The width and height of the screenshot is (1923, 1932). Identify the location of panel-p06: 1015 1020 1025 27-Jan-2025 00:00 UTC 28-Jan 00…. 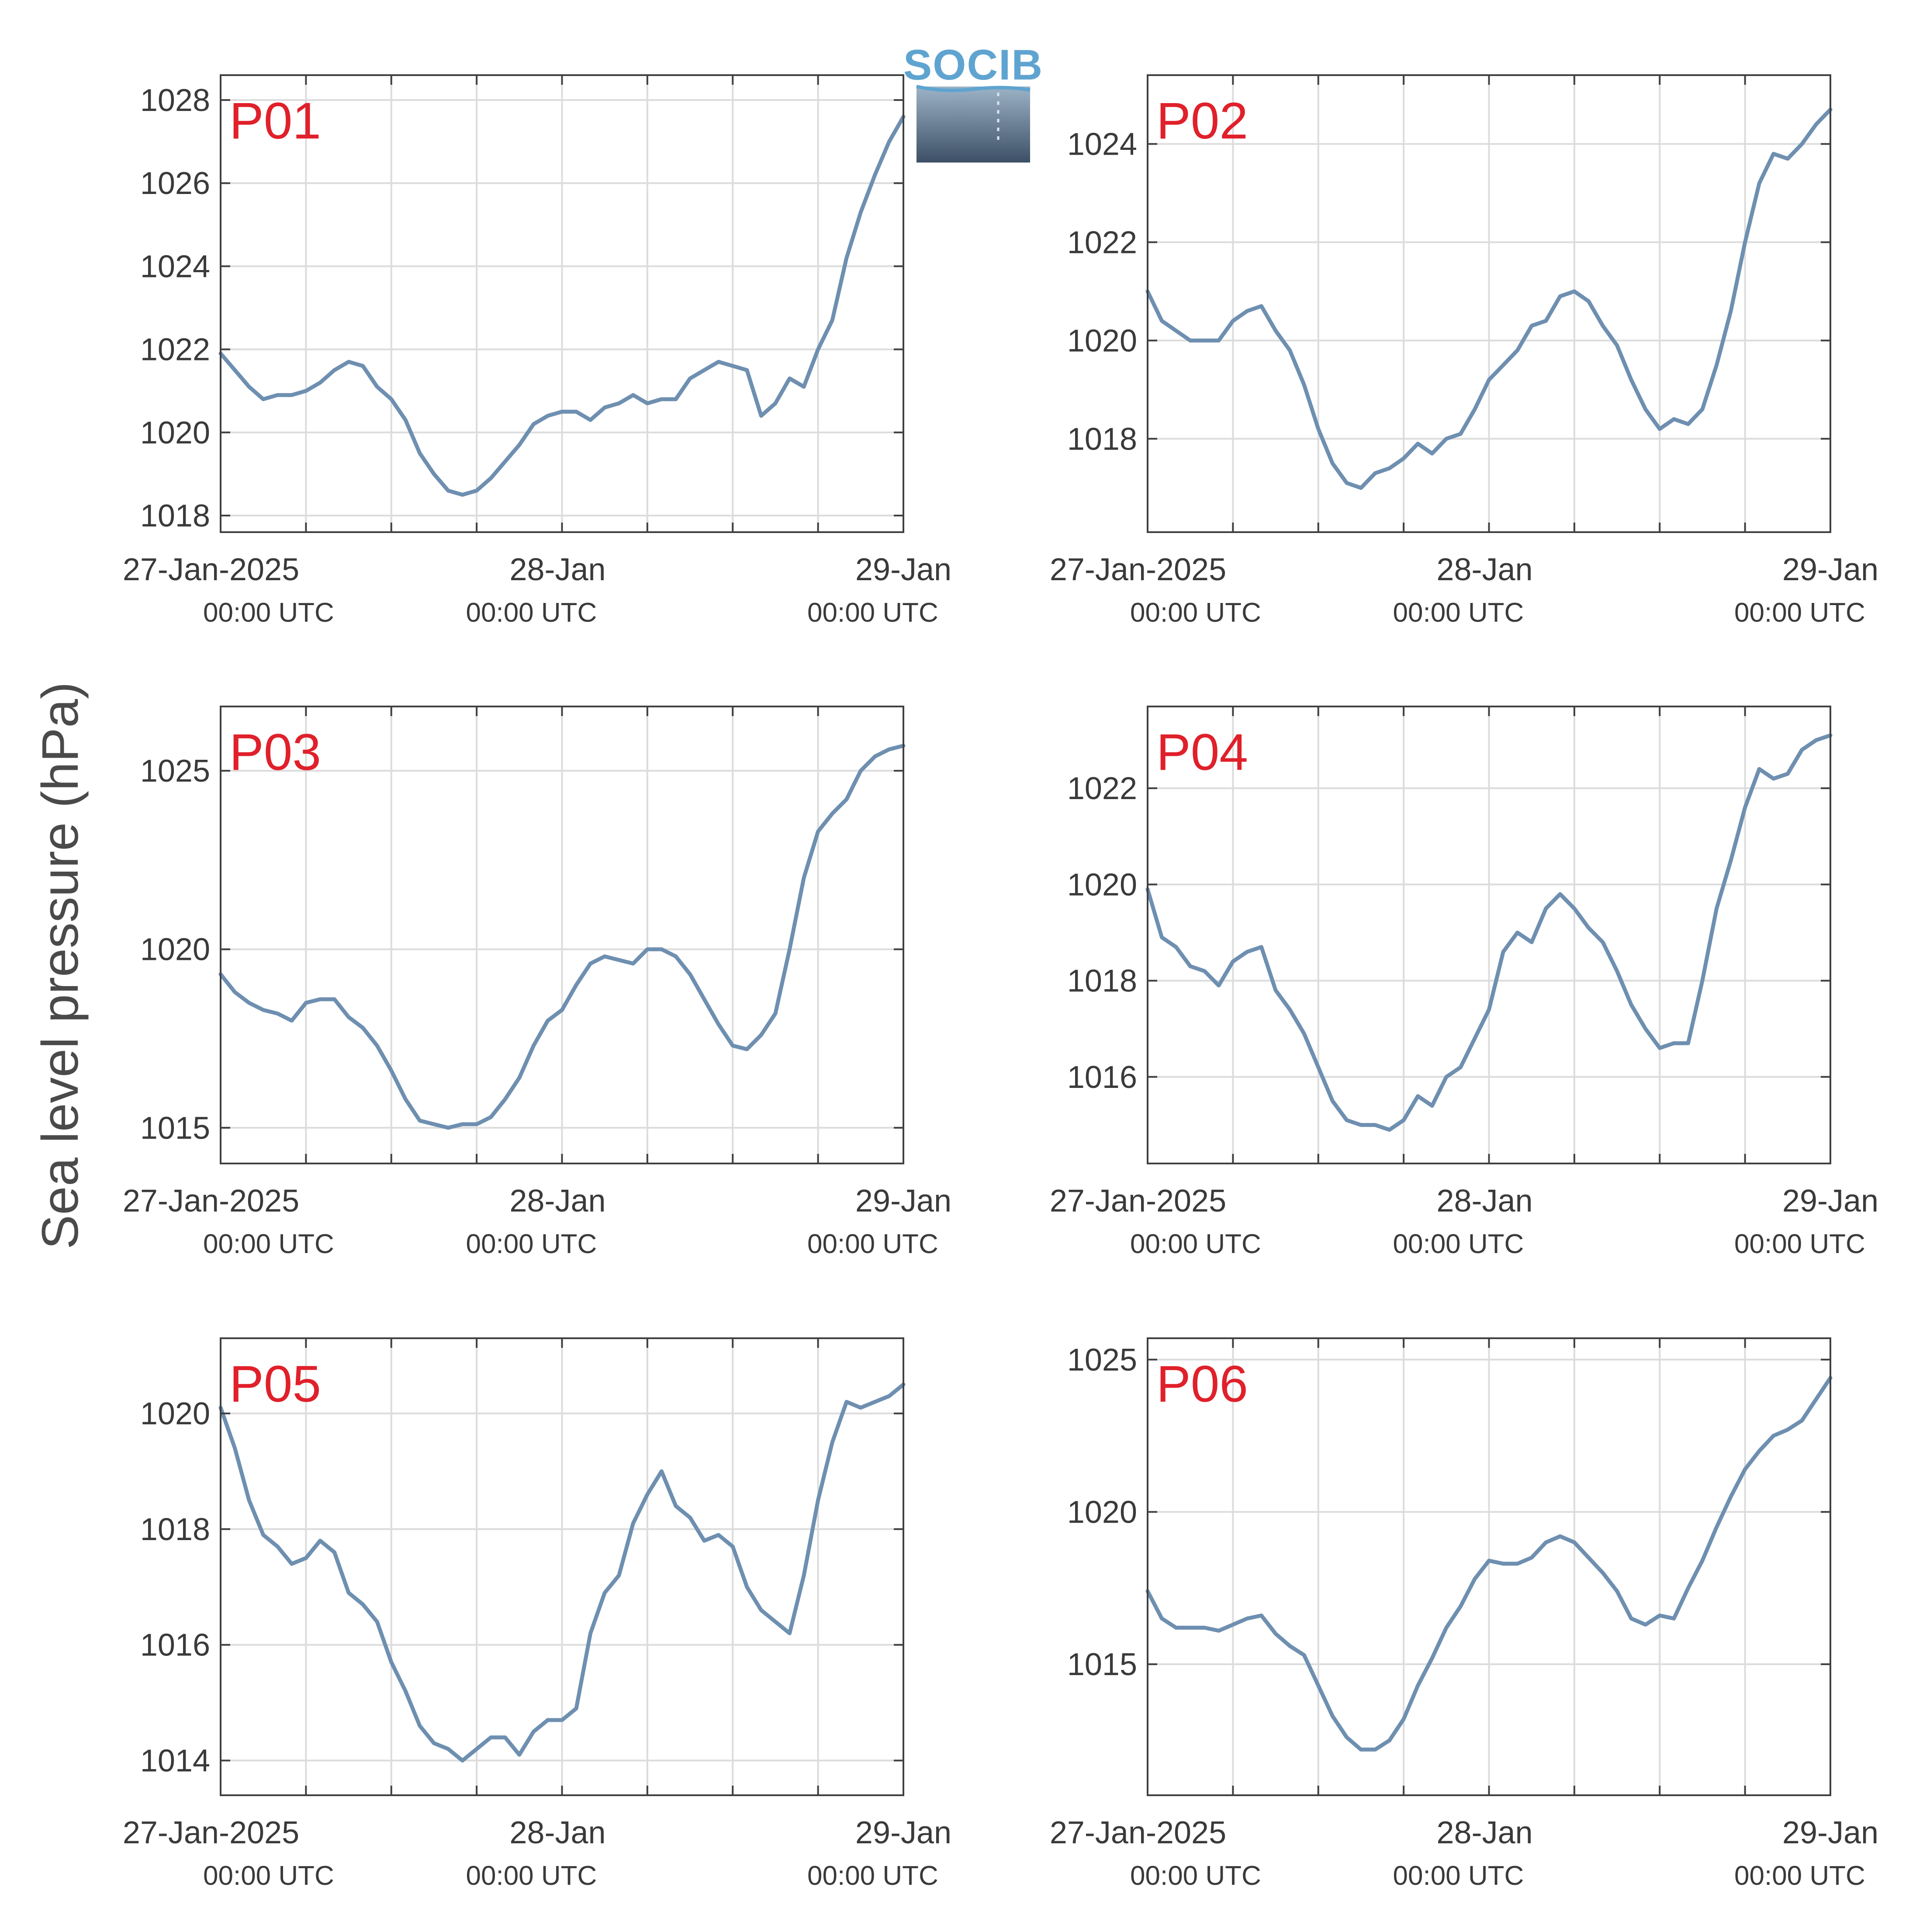
(1464, 1614).